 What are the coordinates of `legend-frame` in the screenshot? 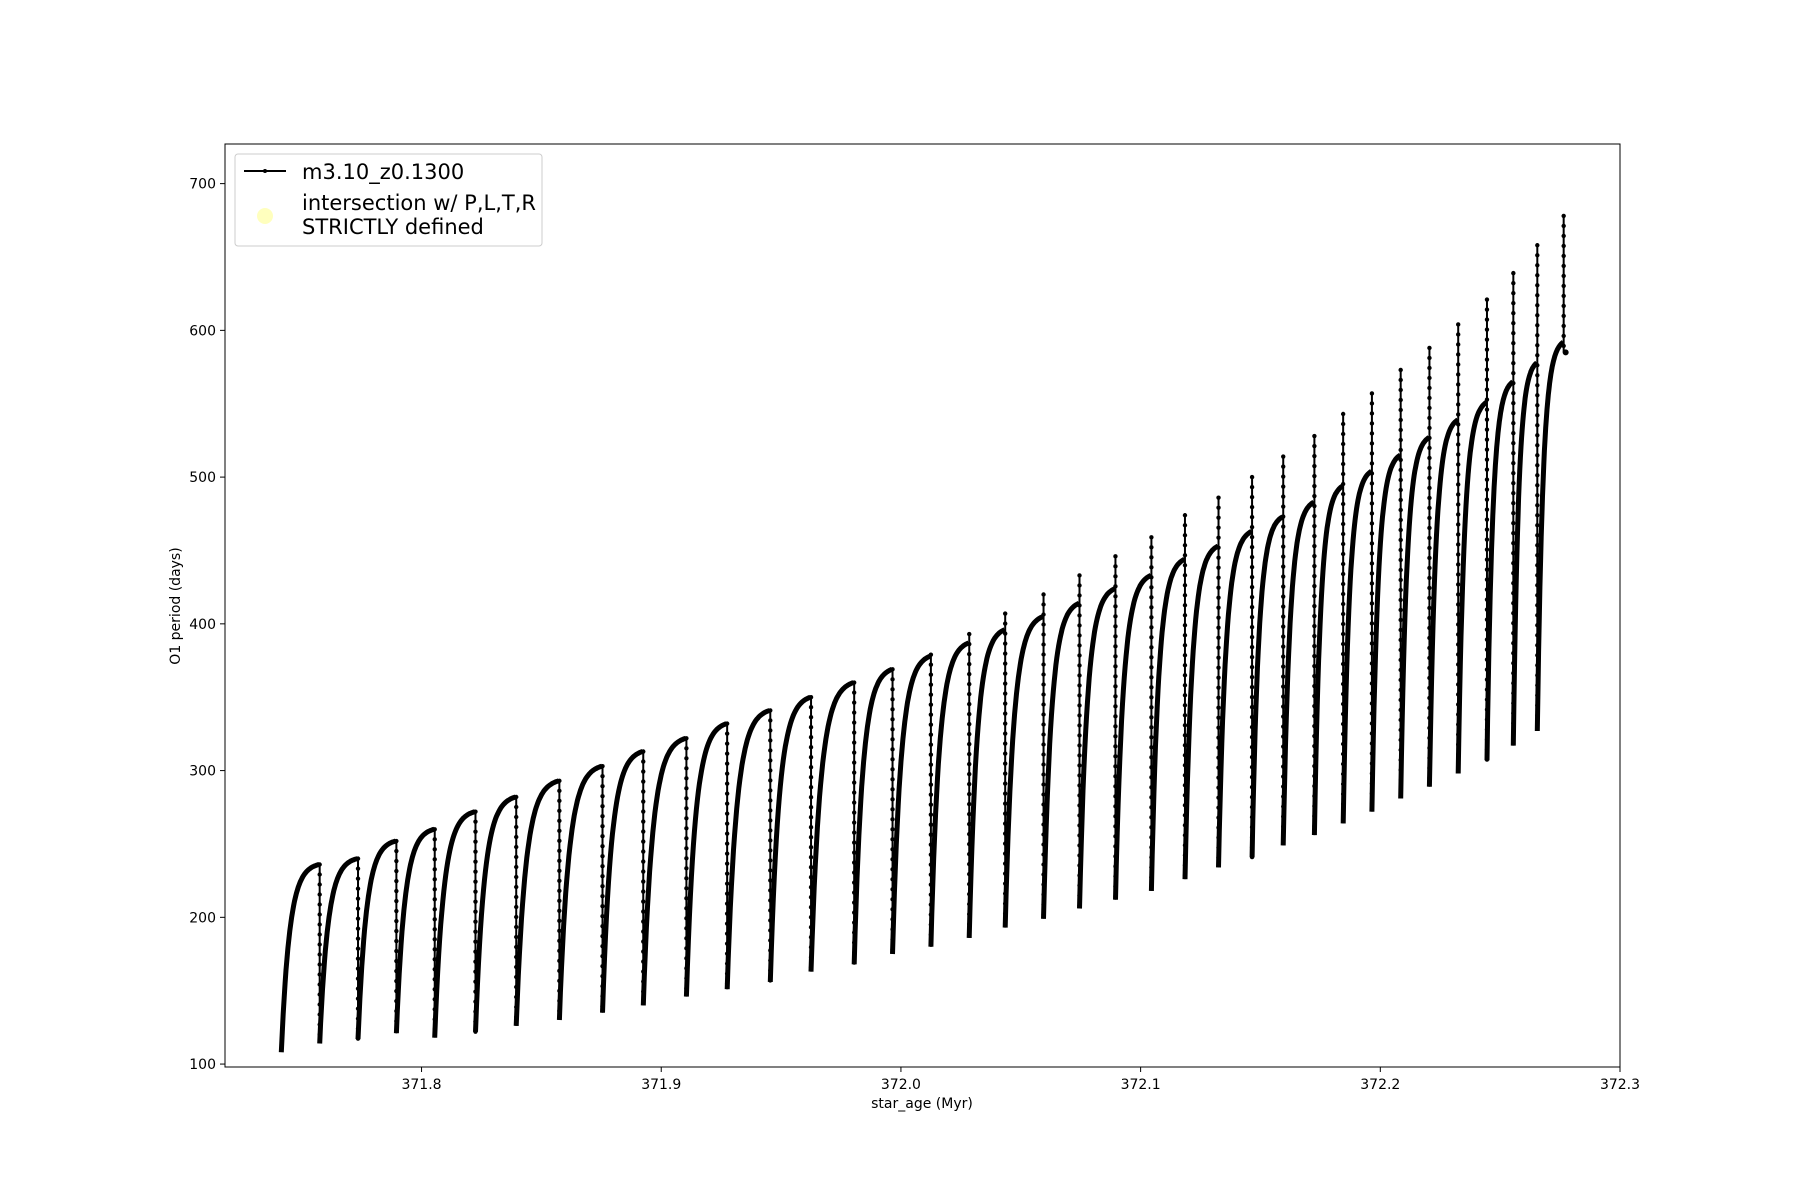 It's located at (388, 200).